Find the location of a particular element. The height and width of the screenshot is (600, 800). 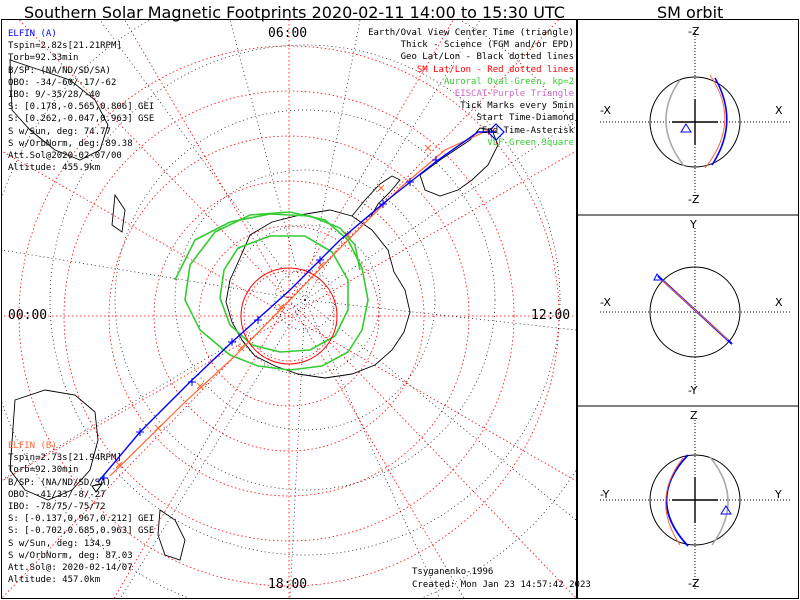

elfin-b-line: Att.Sol@: 2020-02-14/07 is located at coordinates (70, 568).